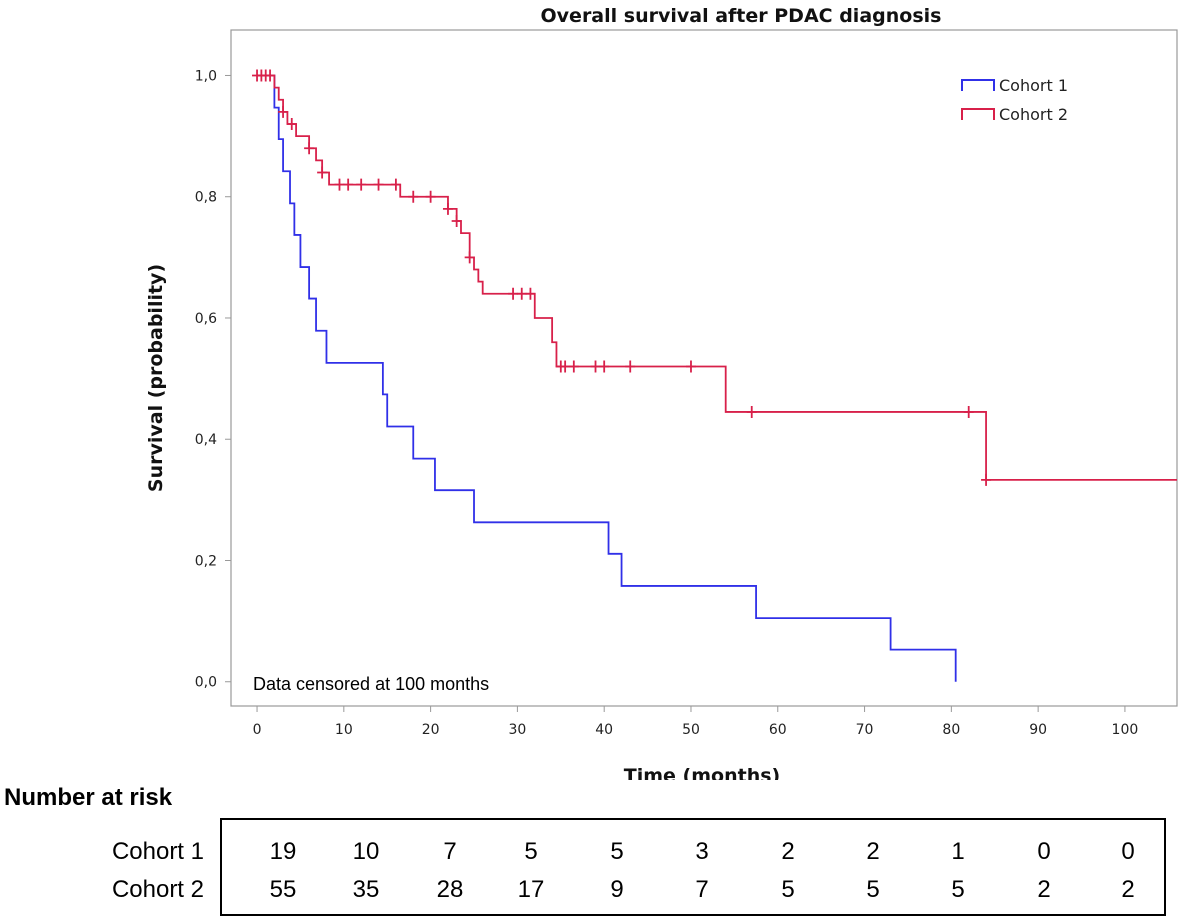 This screenshot has height=924, width=1181. What do you see at coordinates (1125, 730) in the screenshot?
I see `x-tick-label: 100` at bounding box center [1125, 730].